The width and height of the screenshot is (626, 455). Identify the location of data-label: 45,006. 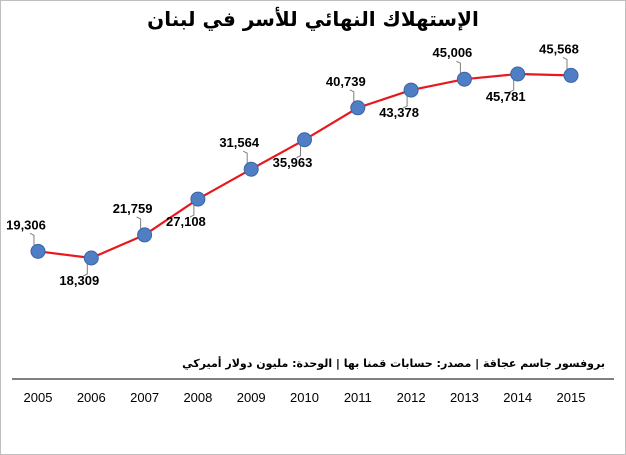
(453, 52).